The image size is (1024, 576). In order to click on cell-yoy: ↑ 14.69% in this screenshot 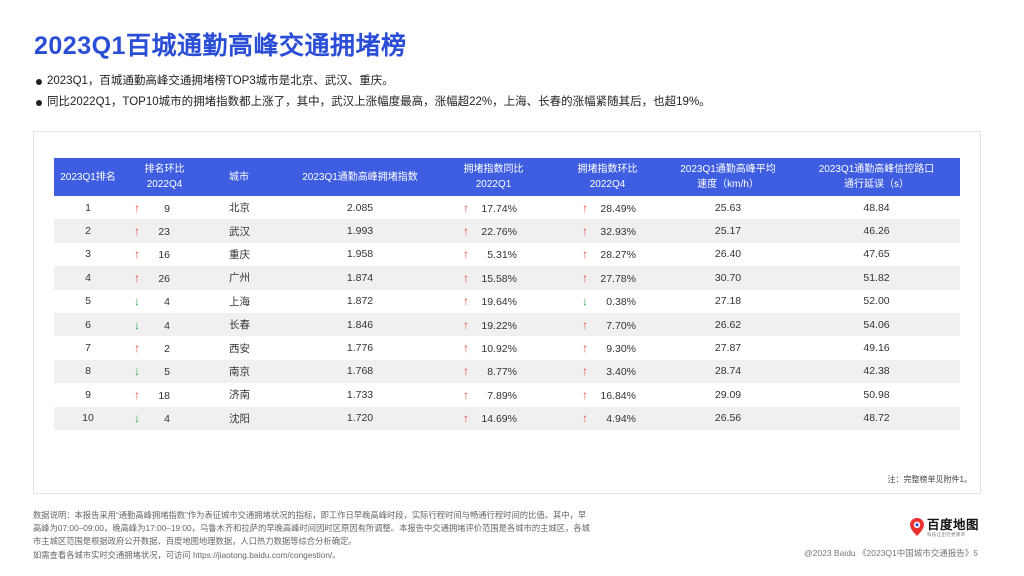, I will do `click(493, 418)`.